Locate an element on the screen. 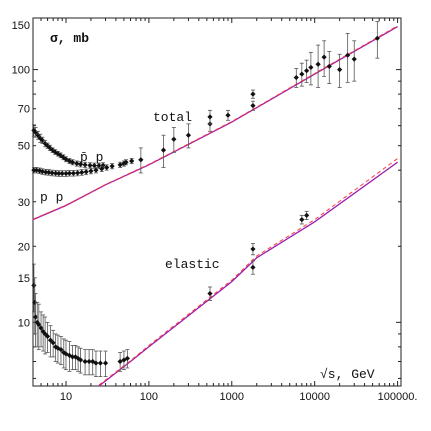  y-tick-label: 30 is located at coordinates (24, 203).